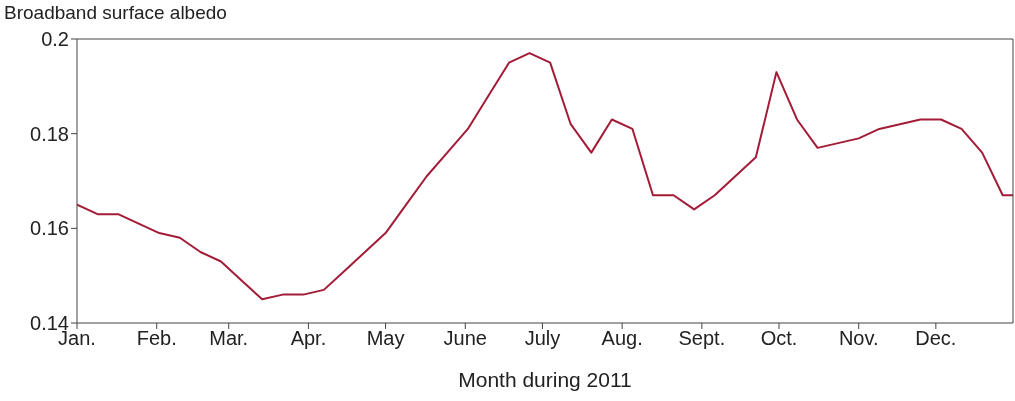 The height and width of the screenshot is (401, 1015). I want to click on x-tick-label: Mar., so click(229, 338).